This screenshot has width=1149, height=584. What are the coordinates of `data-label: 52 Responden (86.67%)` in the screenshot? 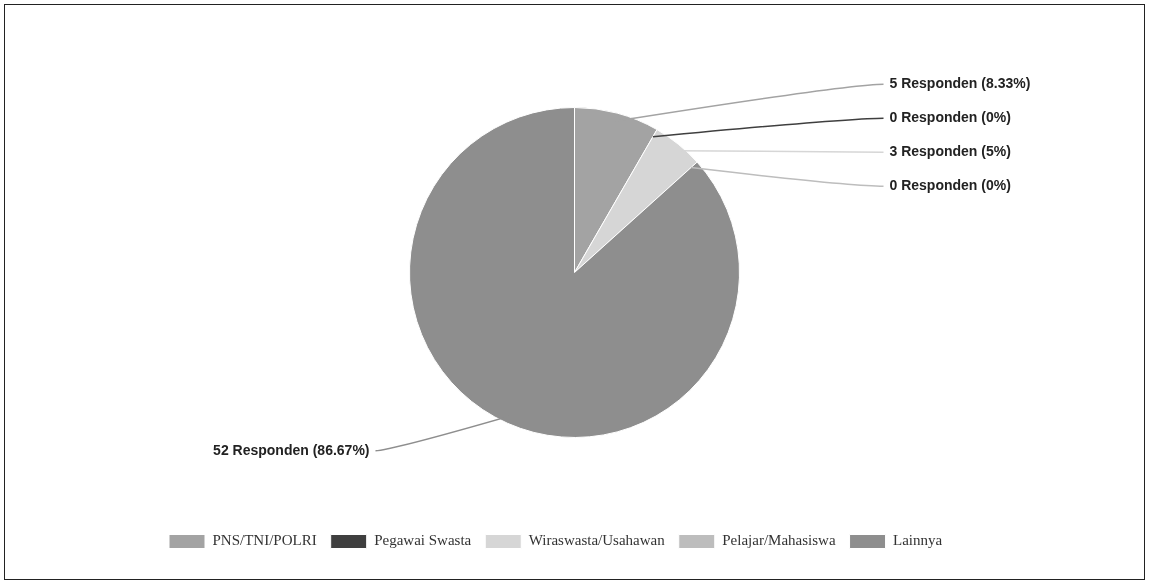 It's located at (291, 449).